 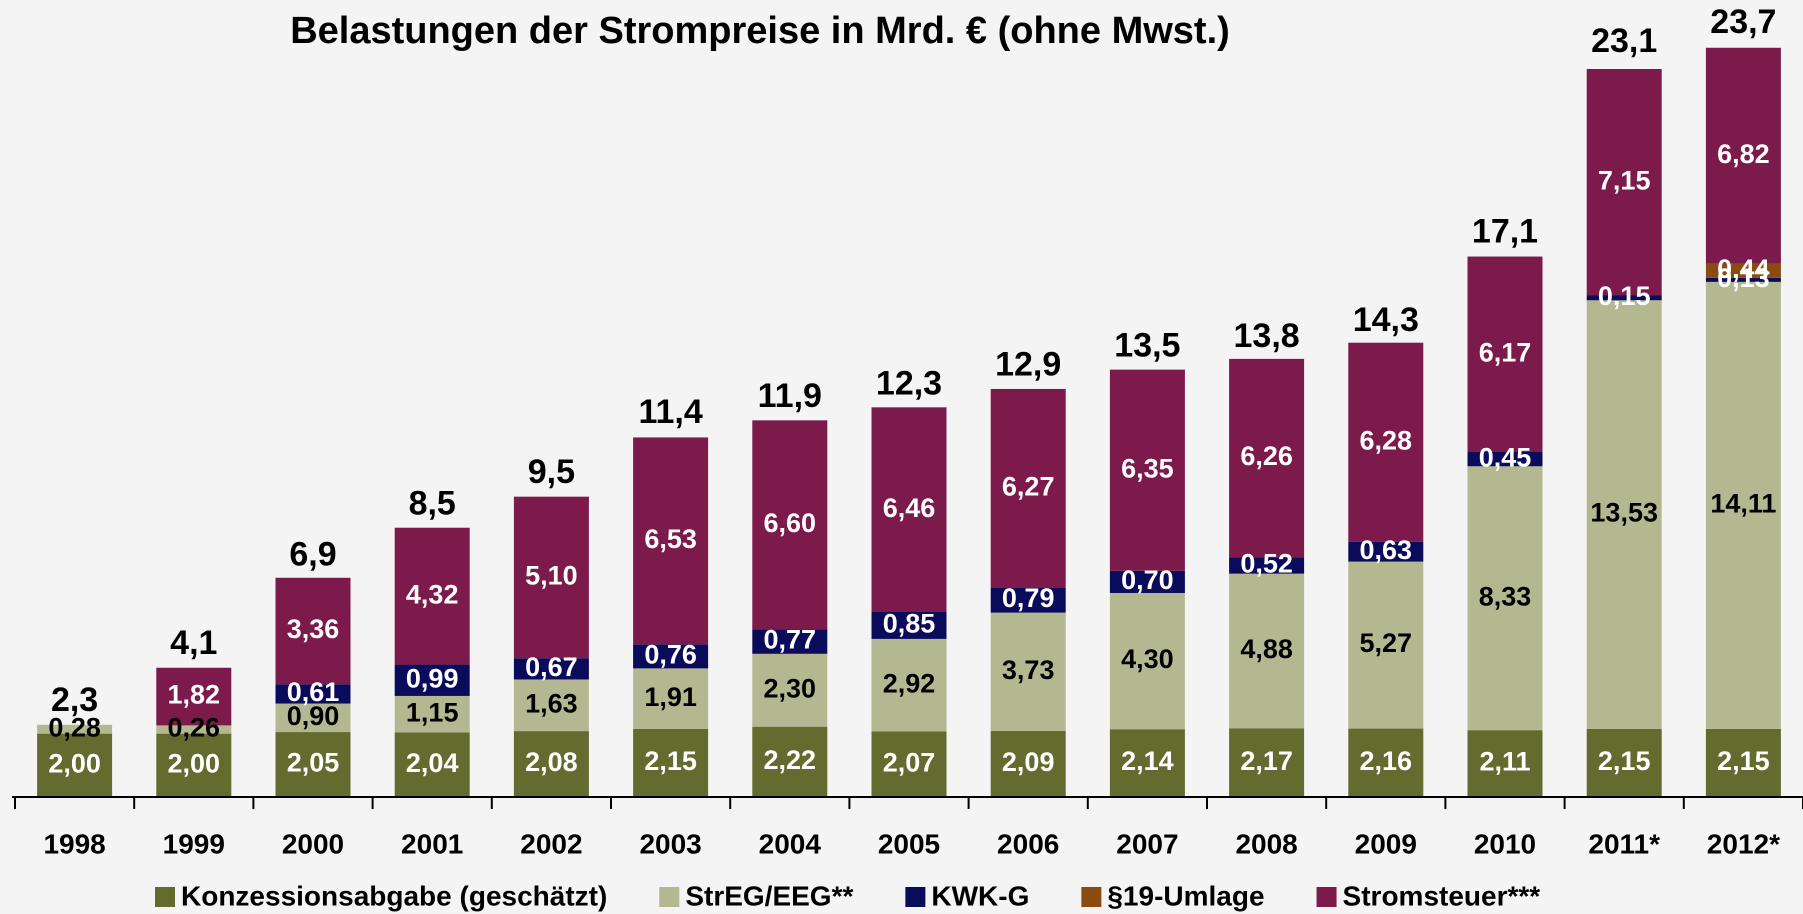 I want to click on value-label: 4,32, so click(x=432, y=594).